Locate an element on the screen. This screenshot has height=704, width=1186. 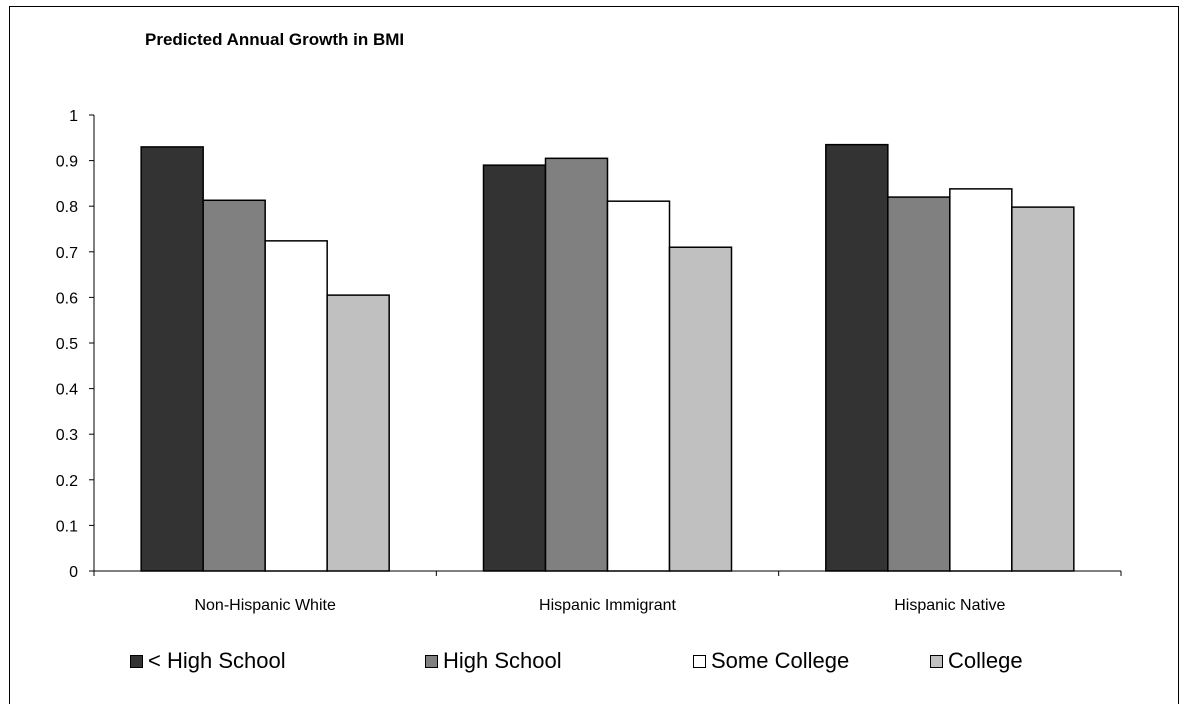
legend-label: < High School is located at coordinates (217, 660).